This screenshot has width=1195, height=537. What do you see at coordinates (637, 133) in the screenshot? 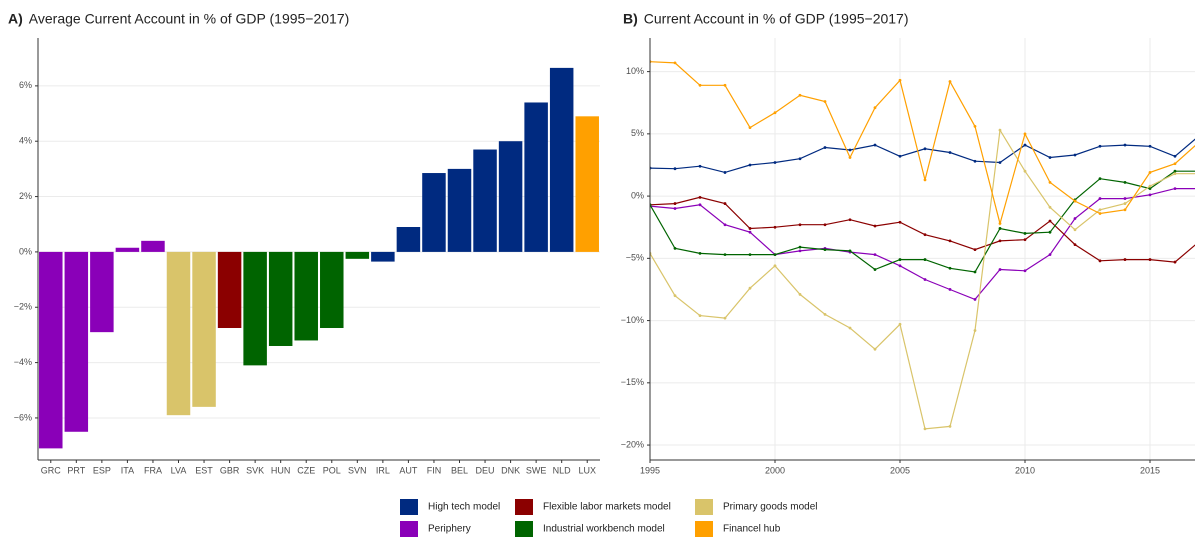
I see `y-tick-label: 5%` at bounding box center [637, 133].